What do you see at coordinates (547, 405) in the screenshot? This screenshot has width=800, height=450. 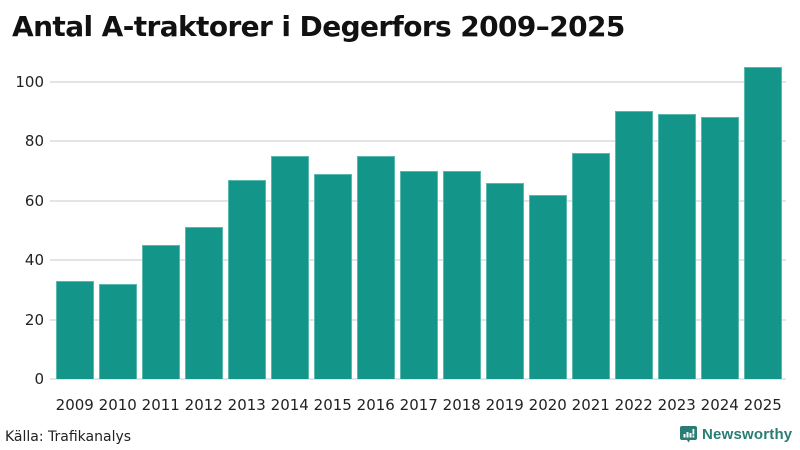 I see `x-axis-tick-label: 2020` at bounding box center [547, 405].